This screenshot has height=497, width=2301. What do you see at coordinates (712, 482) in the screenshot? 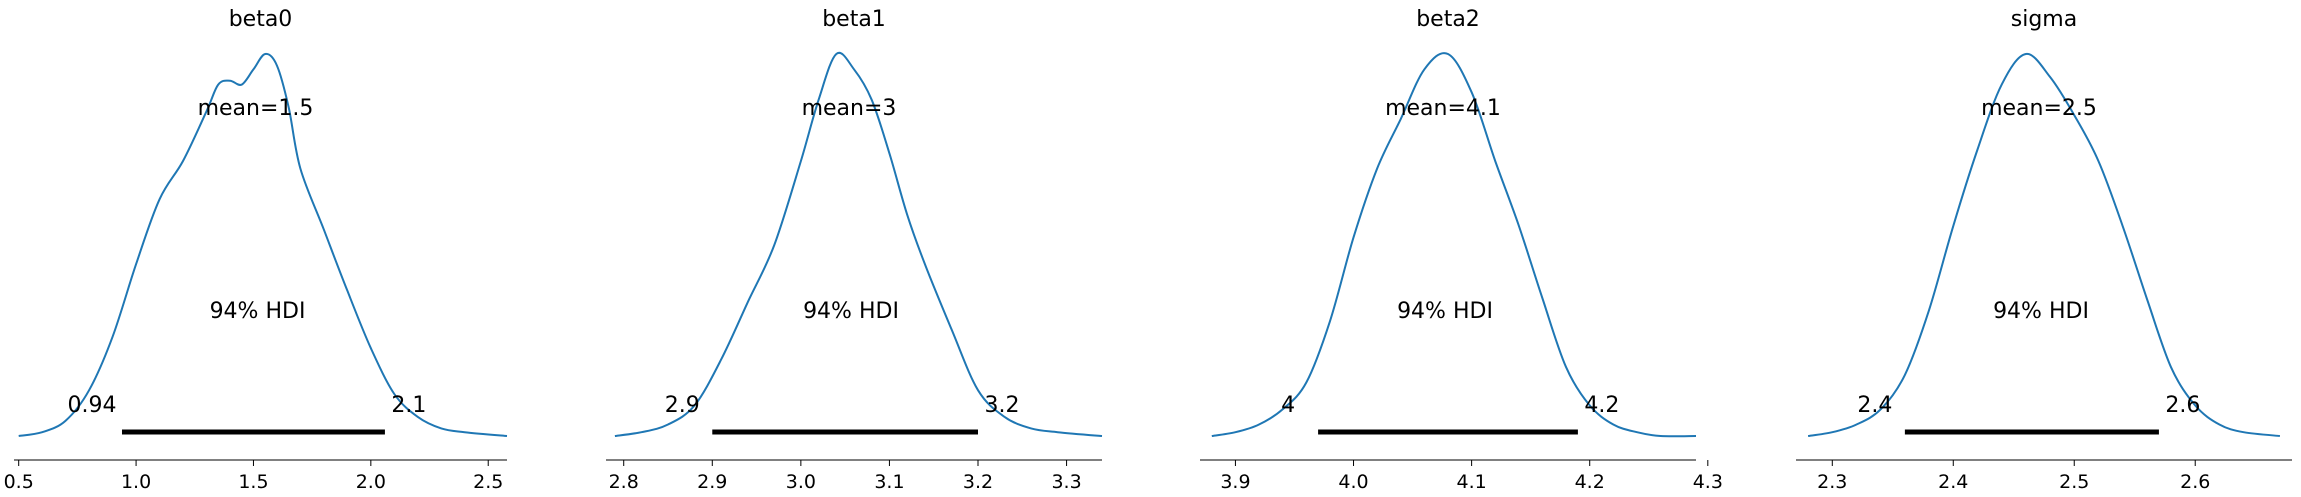
I see `x-tick-label: 2.9` at bounding box center [712, 482].